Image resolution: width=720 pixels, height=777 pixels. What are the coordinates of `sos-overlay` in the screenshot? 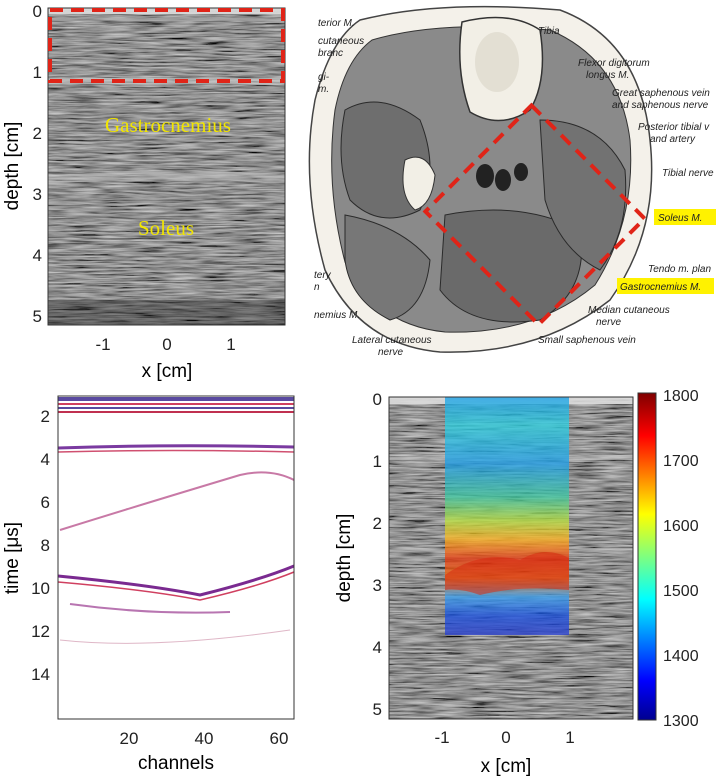 It's located at (507, 516).